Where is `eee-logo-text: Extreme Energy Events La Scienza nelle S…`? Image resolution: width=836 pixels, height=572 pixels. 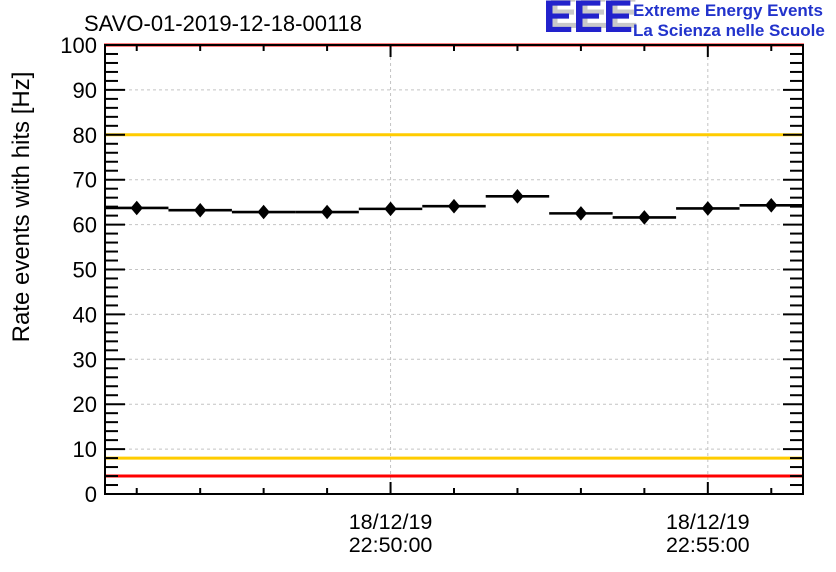 eee-logo-text: Extreme Energy Events La Scienza nelle S… is located at coordinates (729, 21).